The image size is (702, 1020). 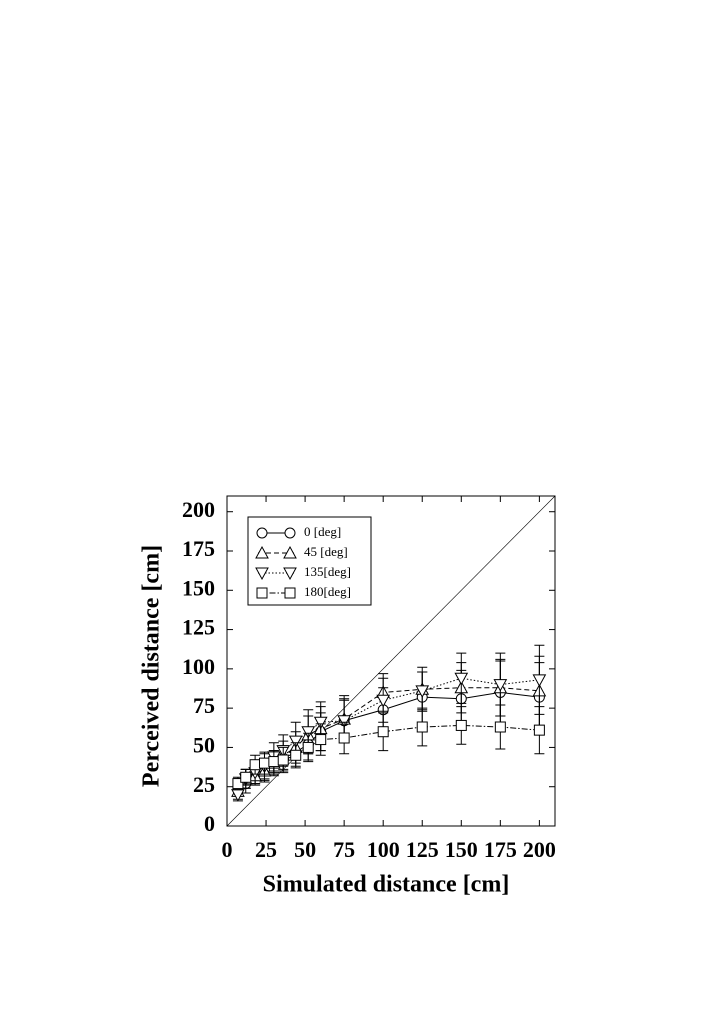 What do you see at coordinates (198, 666) in the screenshot?
I see `y-tick-label: 100` at bounding box center [198, 666].